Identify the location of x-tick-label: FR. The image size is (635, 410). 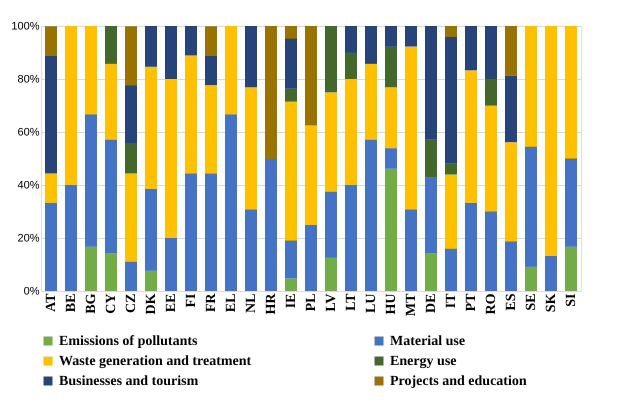
(211, 302).